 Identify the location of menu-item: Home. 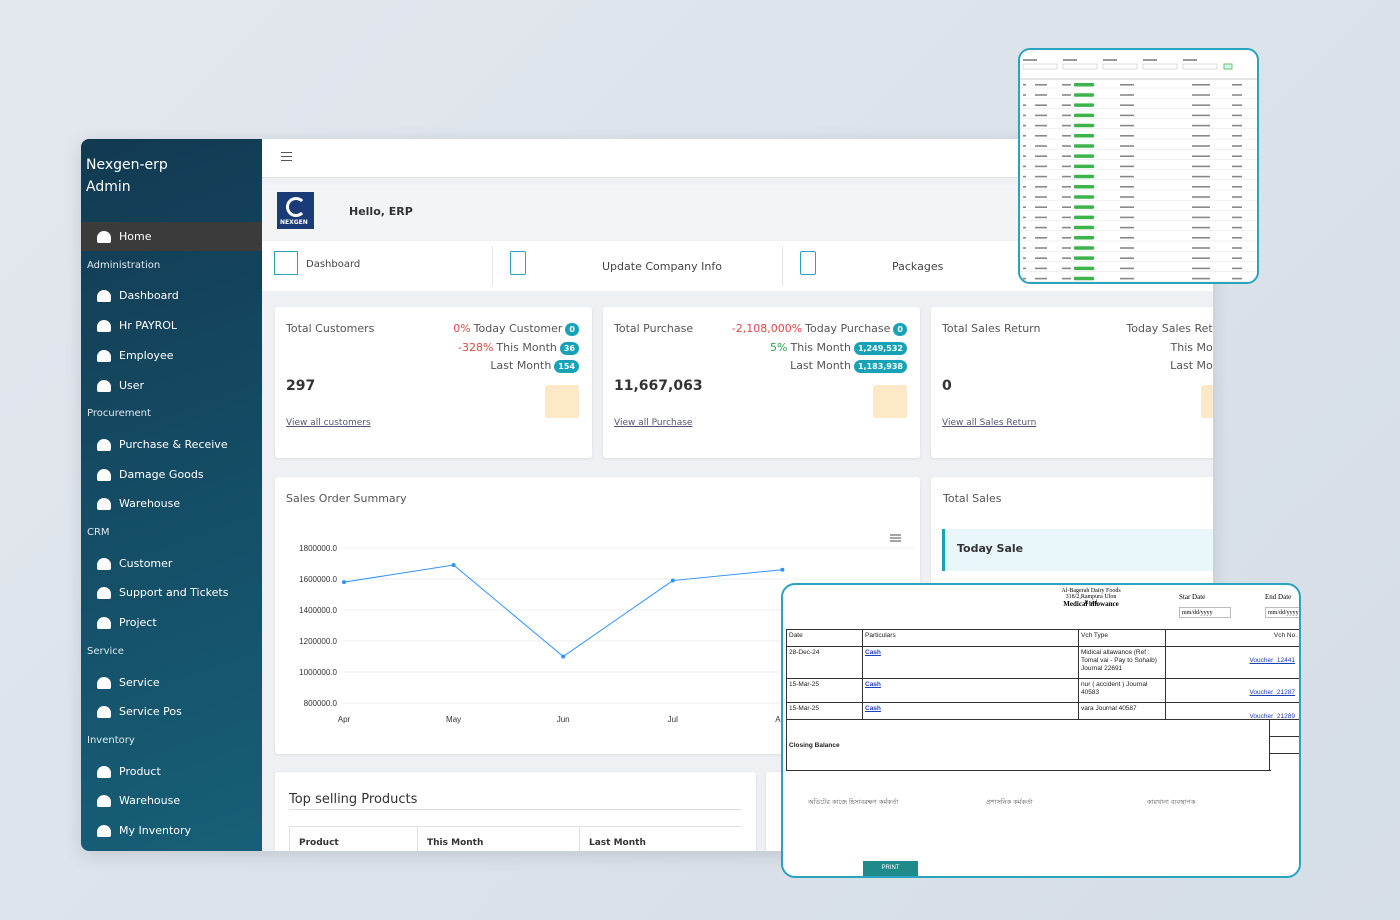
(135, 236).